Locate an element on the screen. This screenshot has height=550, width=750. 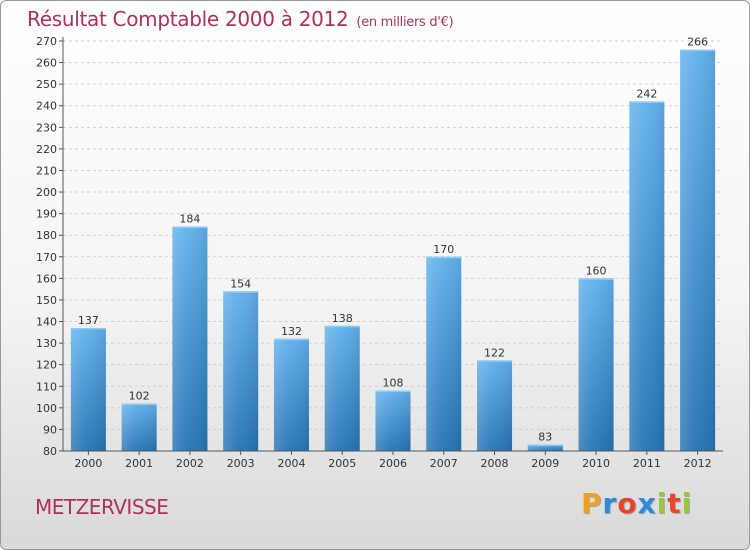
logo-letter: t is located at coordinates (674, 503).